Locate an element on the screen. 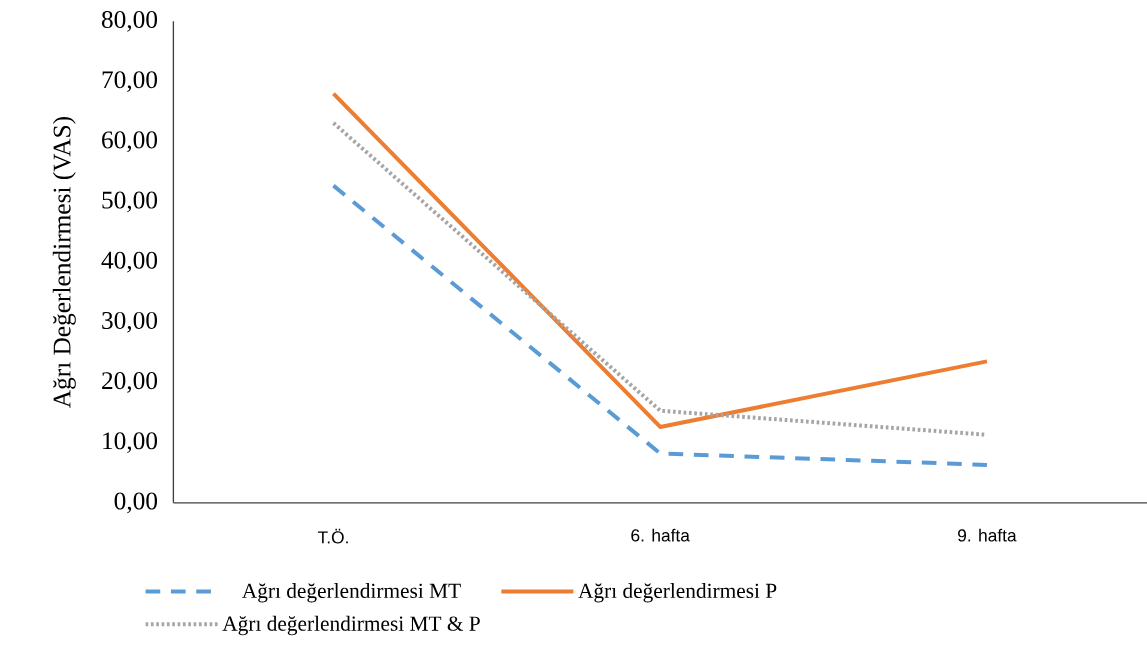 The width and height of the screenshot is (1147, 659). y-tick-label: 60,00 is located at coordinates (130, 142).